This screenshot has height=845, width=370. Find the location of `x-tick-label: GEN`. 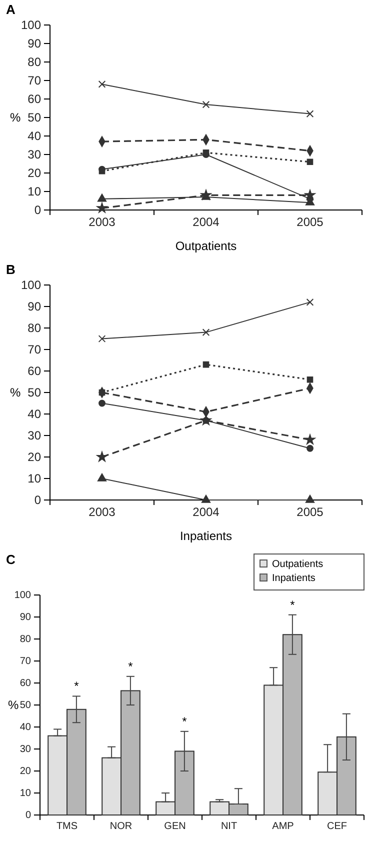

x-tick-label: GEN is located at coordinates (175, 826).